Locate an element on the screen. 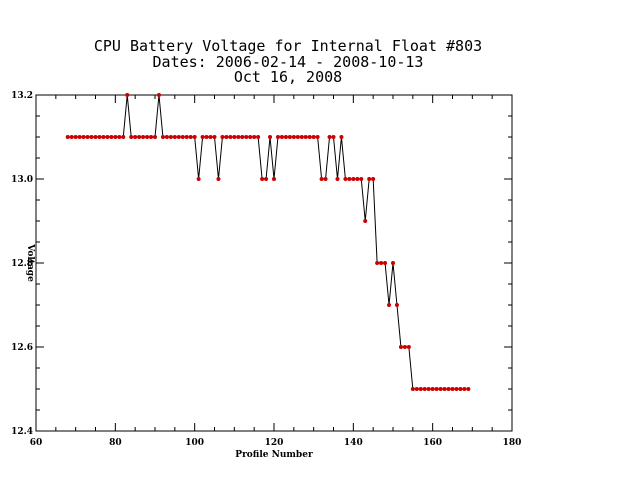 This screenshot has width=640, height=480. y-axis-tick-labels: 12.4 12.6 12.8 13.0 13.2 is located at coordinates (22, 264).